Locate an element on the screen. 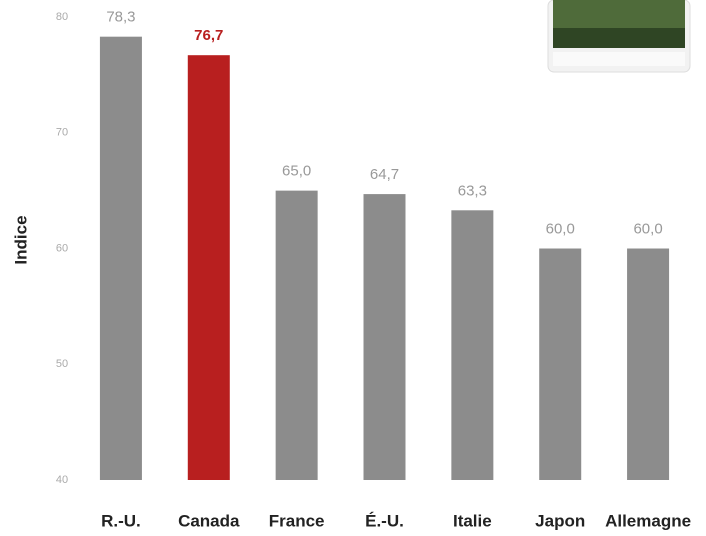 The image size is (706, 536). value-label: 76,7 is located at coordinates (208, 35).